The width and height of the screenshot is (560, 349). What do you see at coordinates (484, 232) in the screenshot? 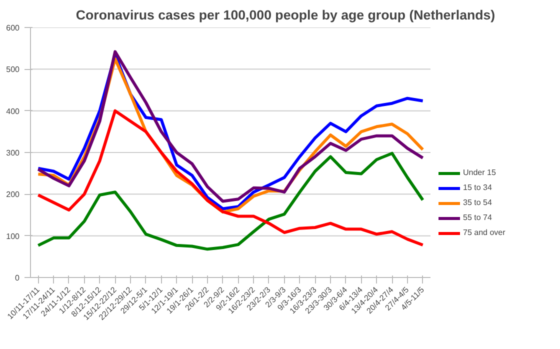
I see `legend-label: 75 and over` at bounding box center [484, 232].